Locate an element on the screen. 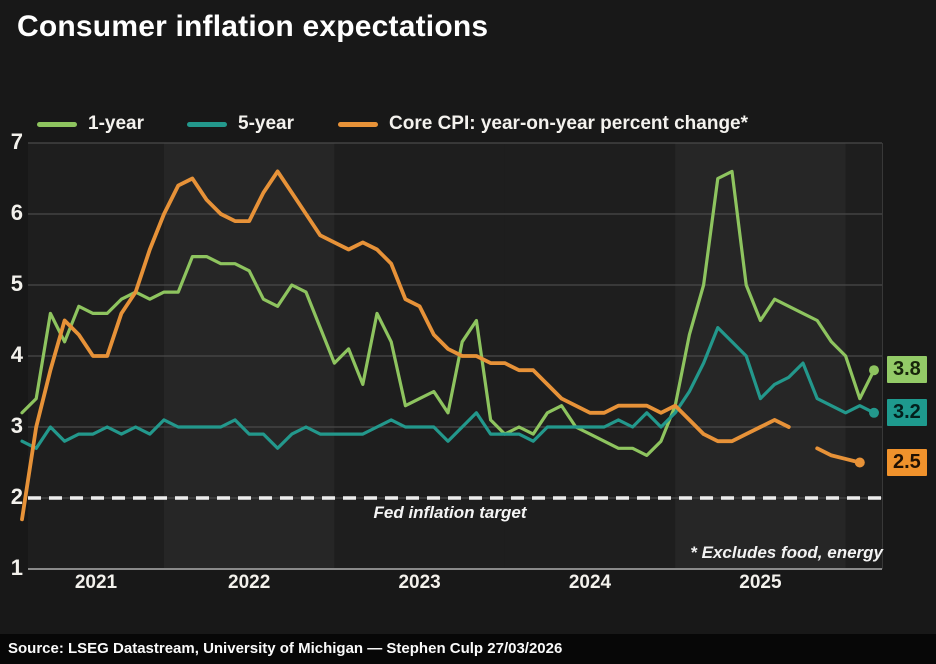 This screenshot has width=936, height=664. x-tick-label: 2021 is located at coordinates (96, 582).